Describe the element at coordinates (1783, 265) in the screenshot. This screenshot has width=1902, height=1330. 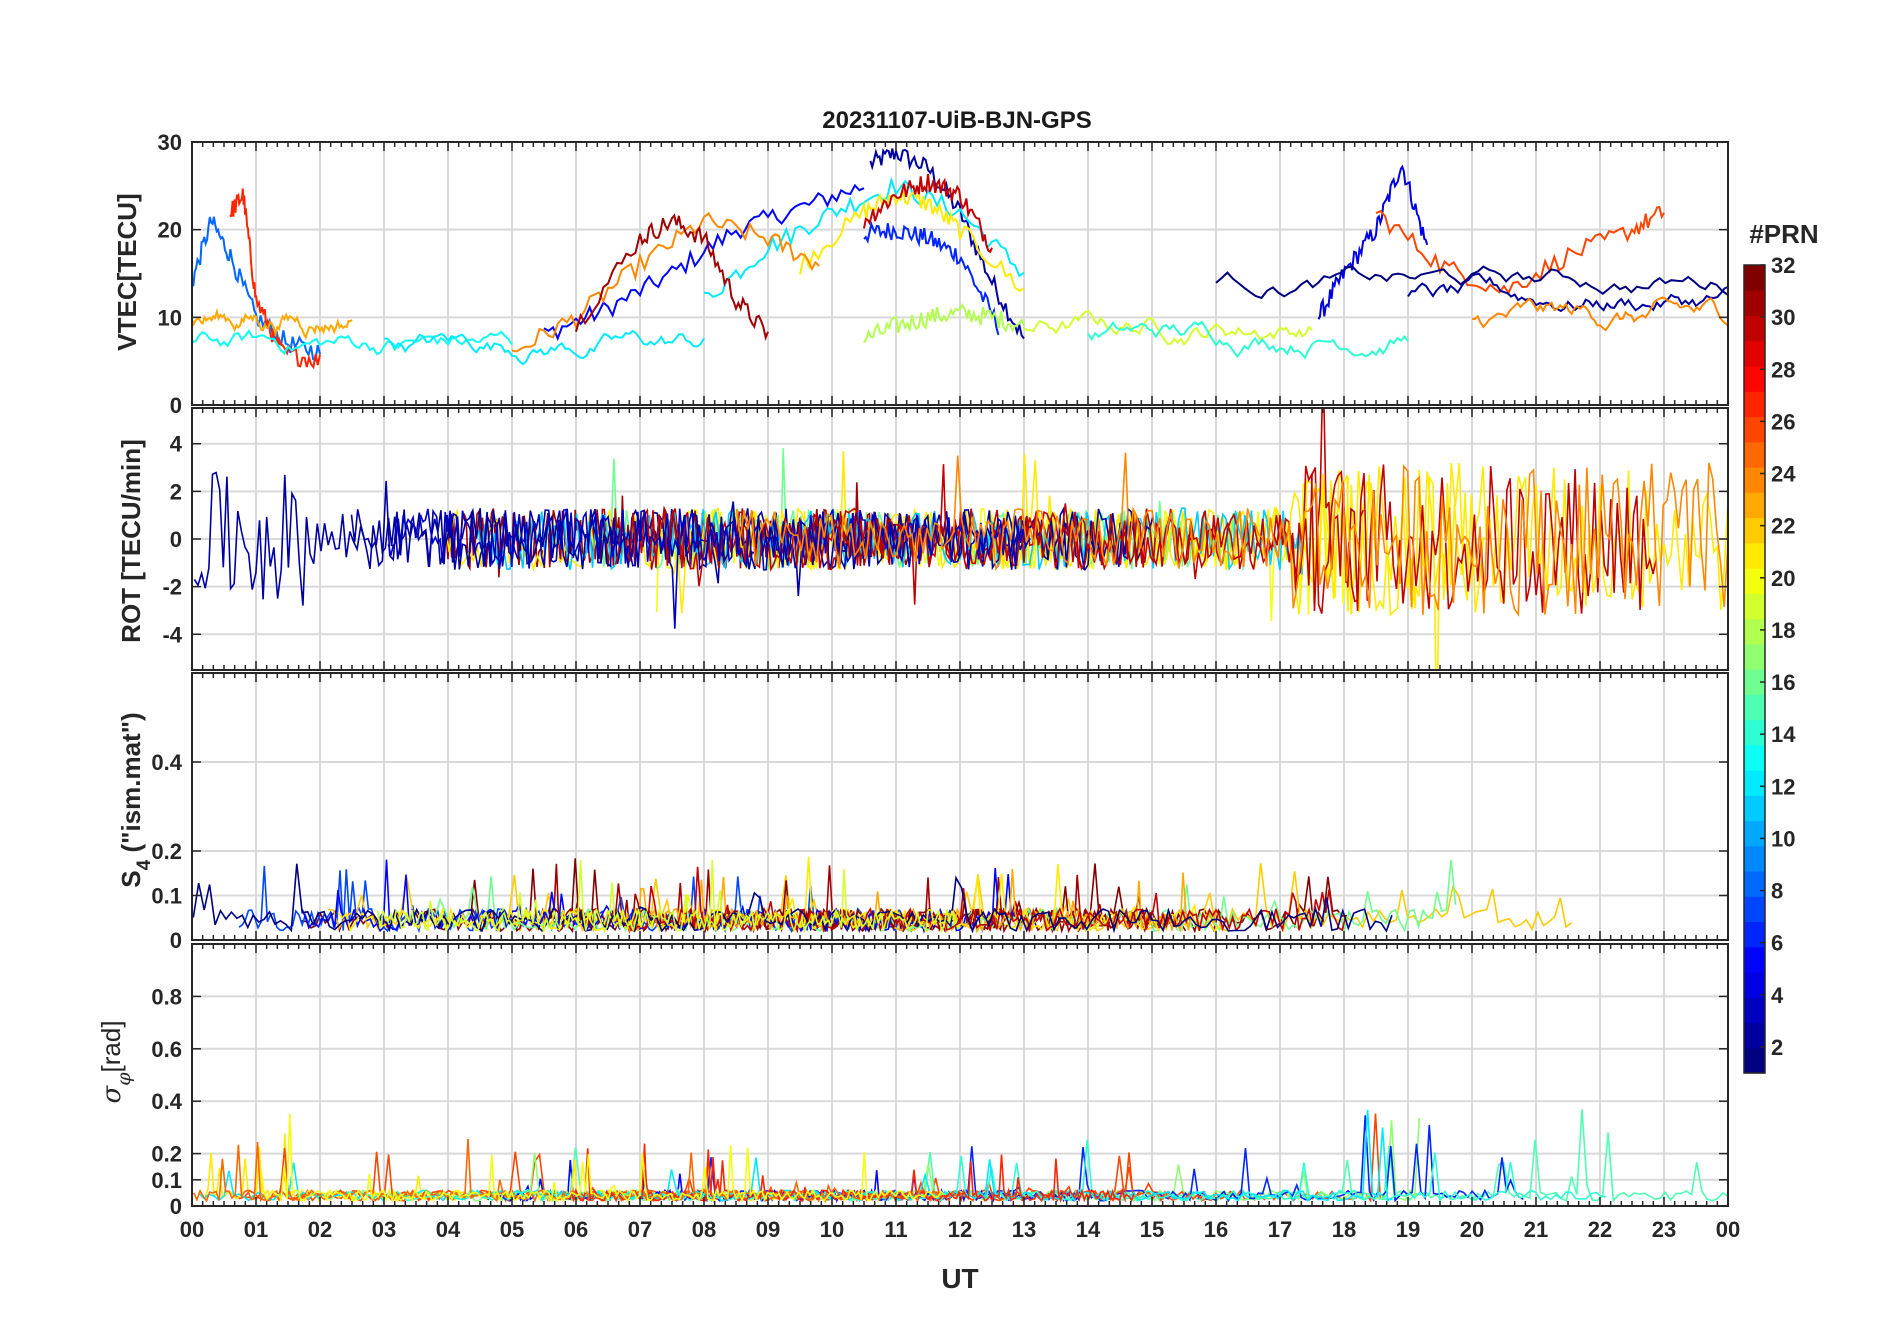
I see `colorbar-tick-label: 32` at that location.